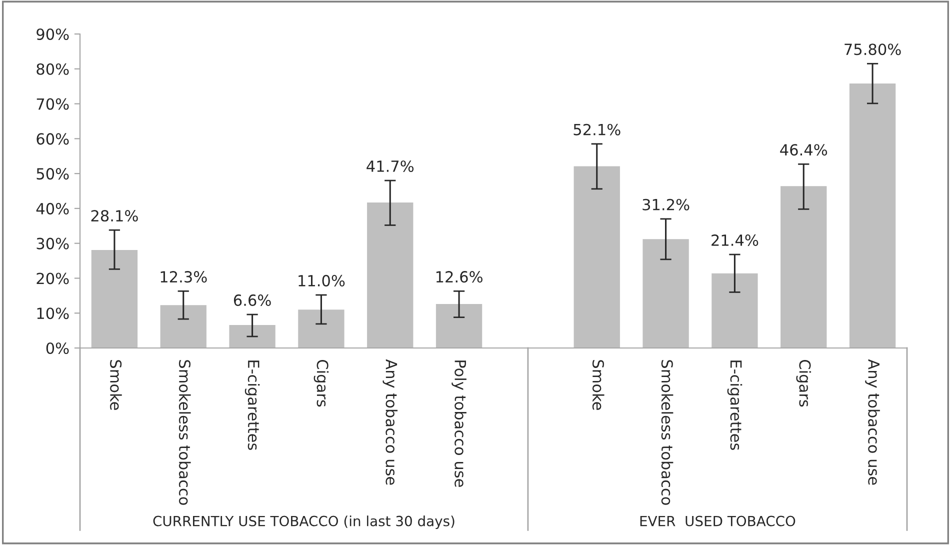  Describe the element at coordinates (114, 216) in the screenshot. I see `data-label: 28.1%` at that location.